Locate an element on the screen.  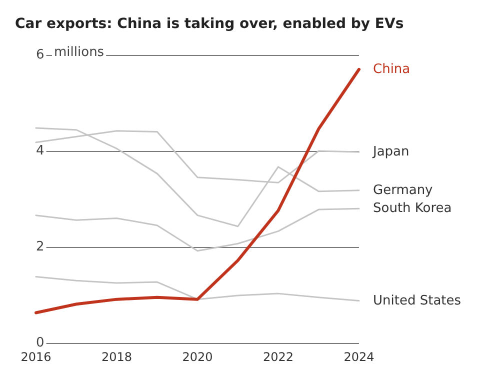
series-label: China is located at coordinates (391, 69).